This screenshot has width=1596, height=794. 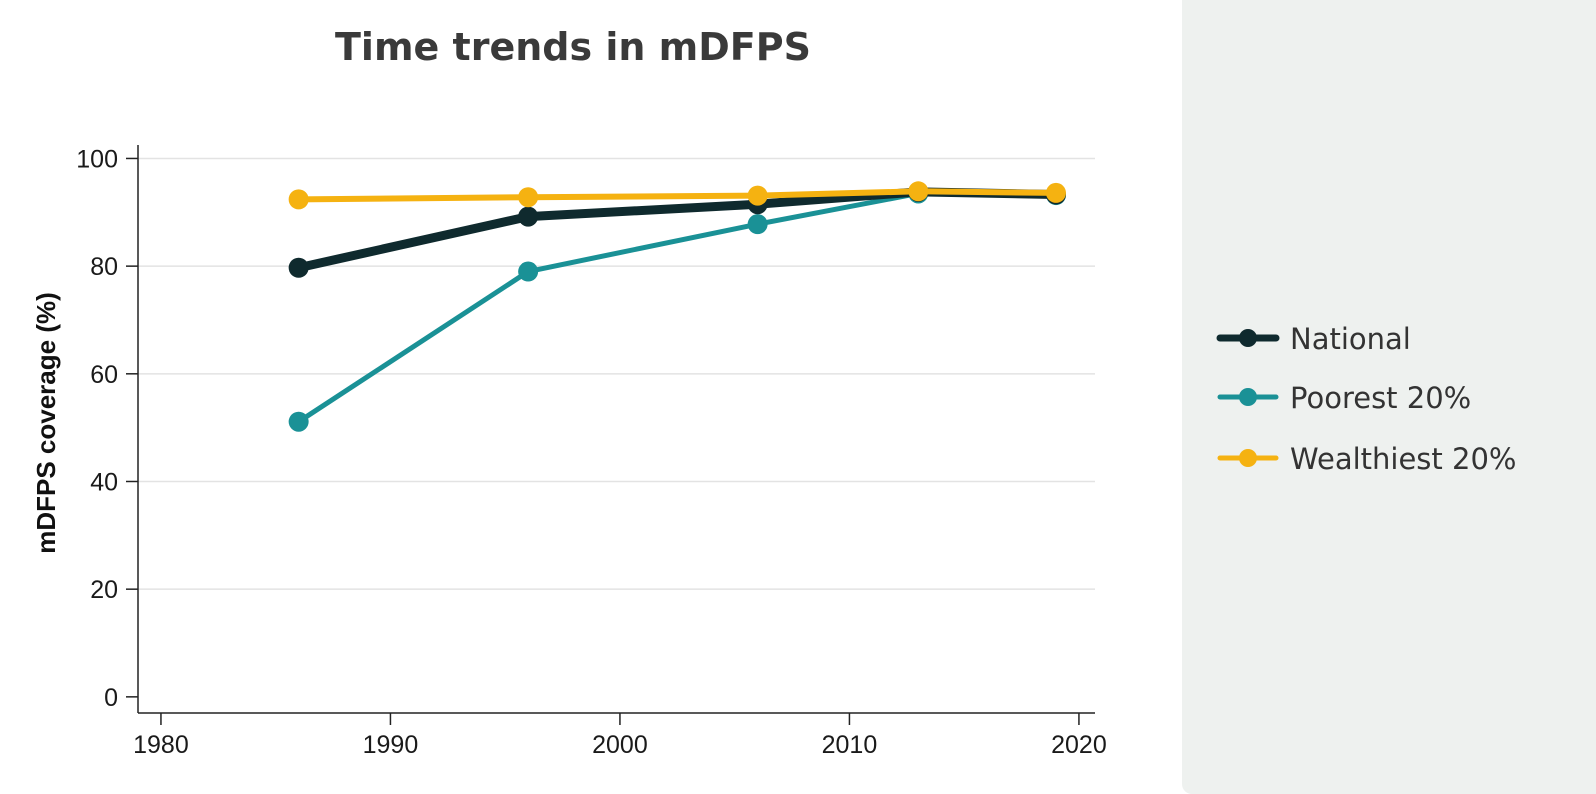 I want to click on x-tick-label-2020: 2020, so click(x=1079, y=745).